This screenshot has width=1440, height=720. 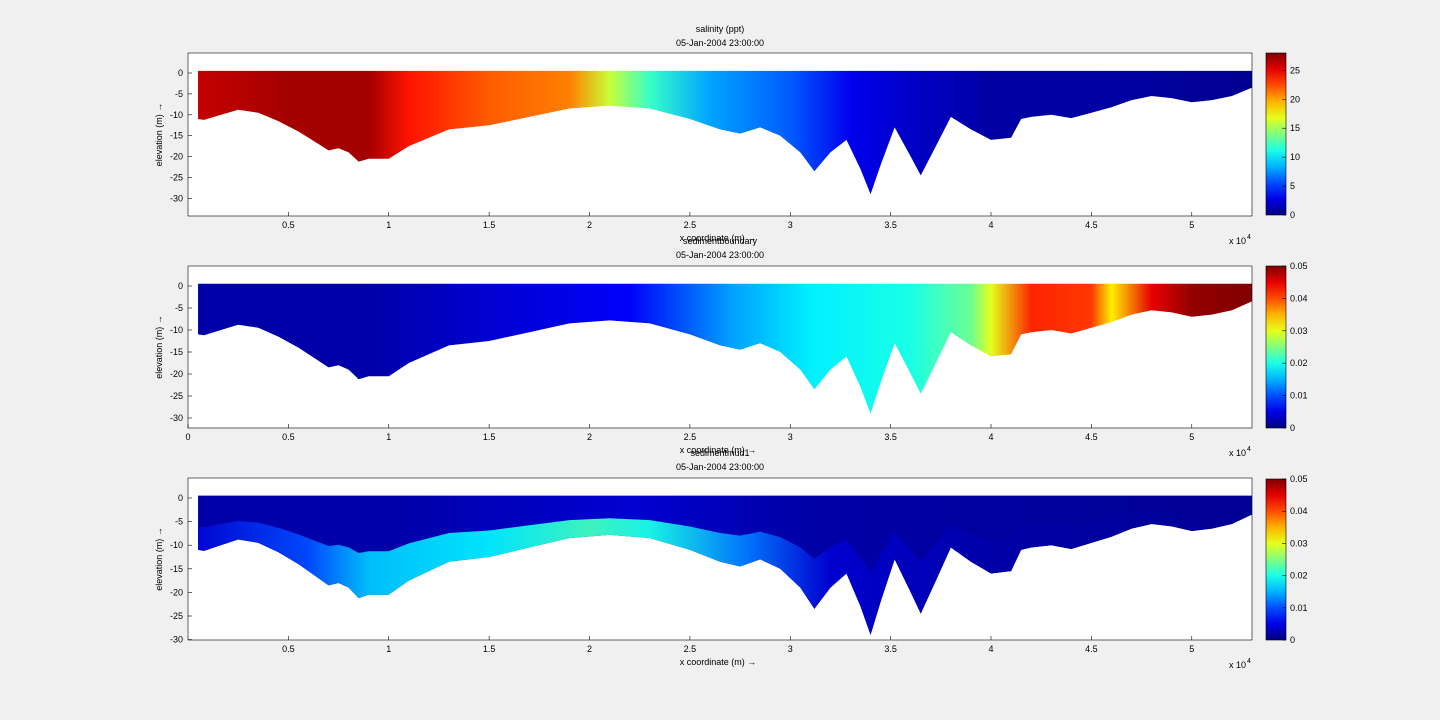 What do you see at coordinates (1295, 157) in the screenshot?
I see `colorbar-tick-label: 10` at bounding box center [1295, 157].